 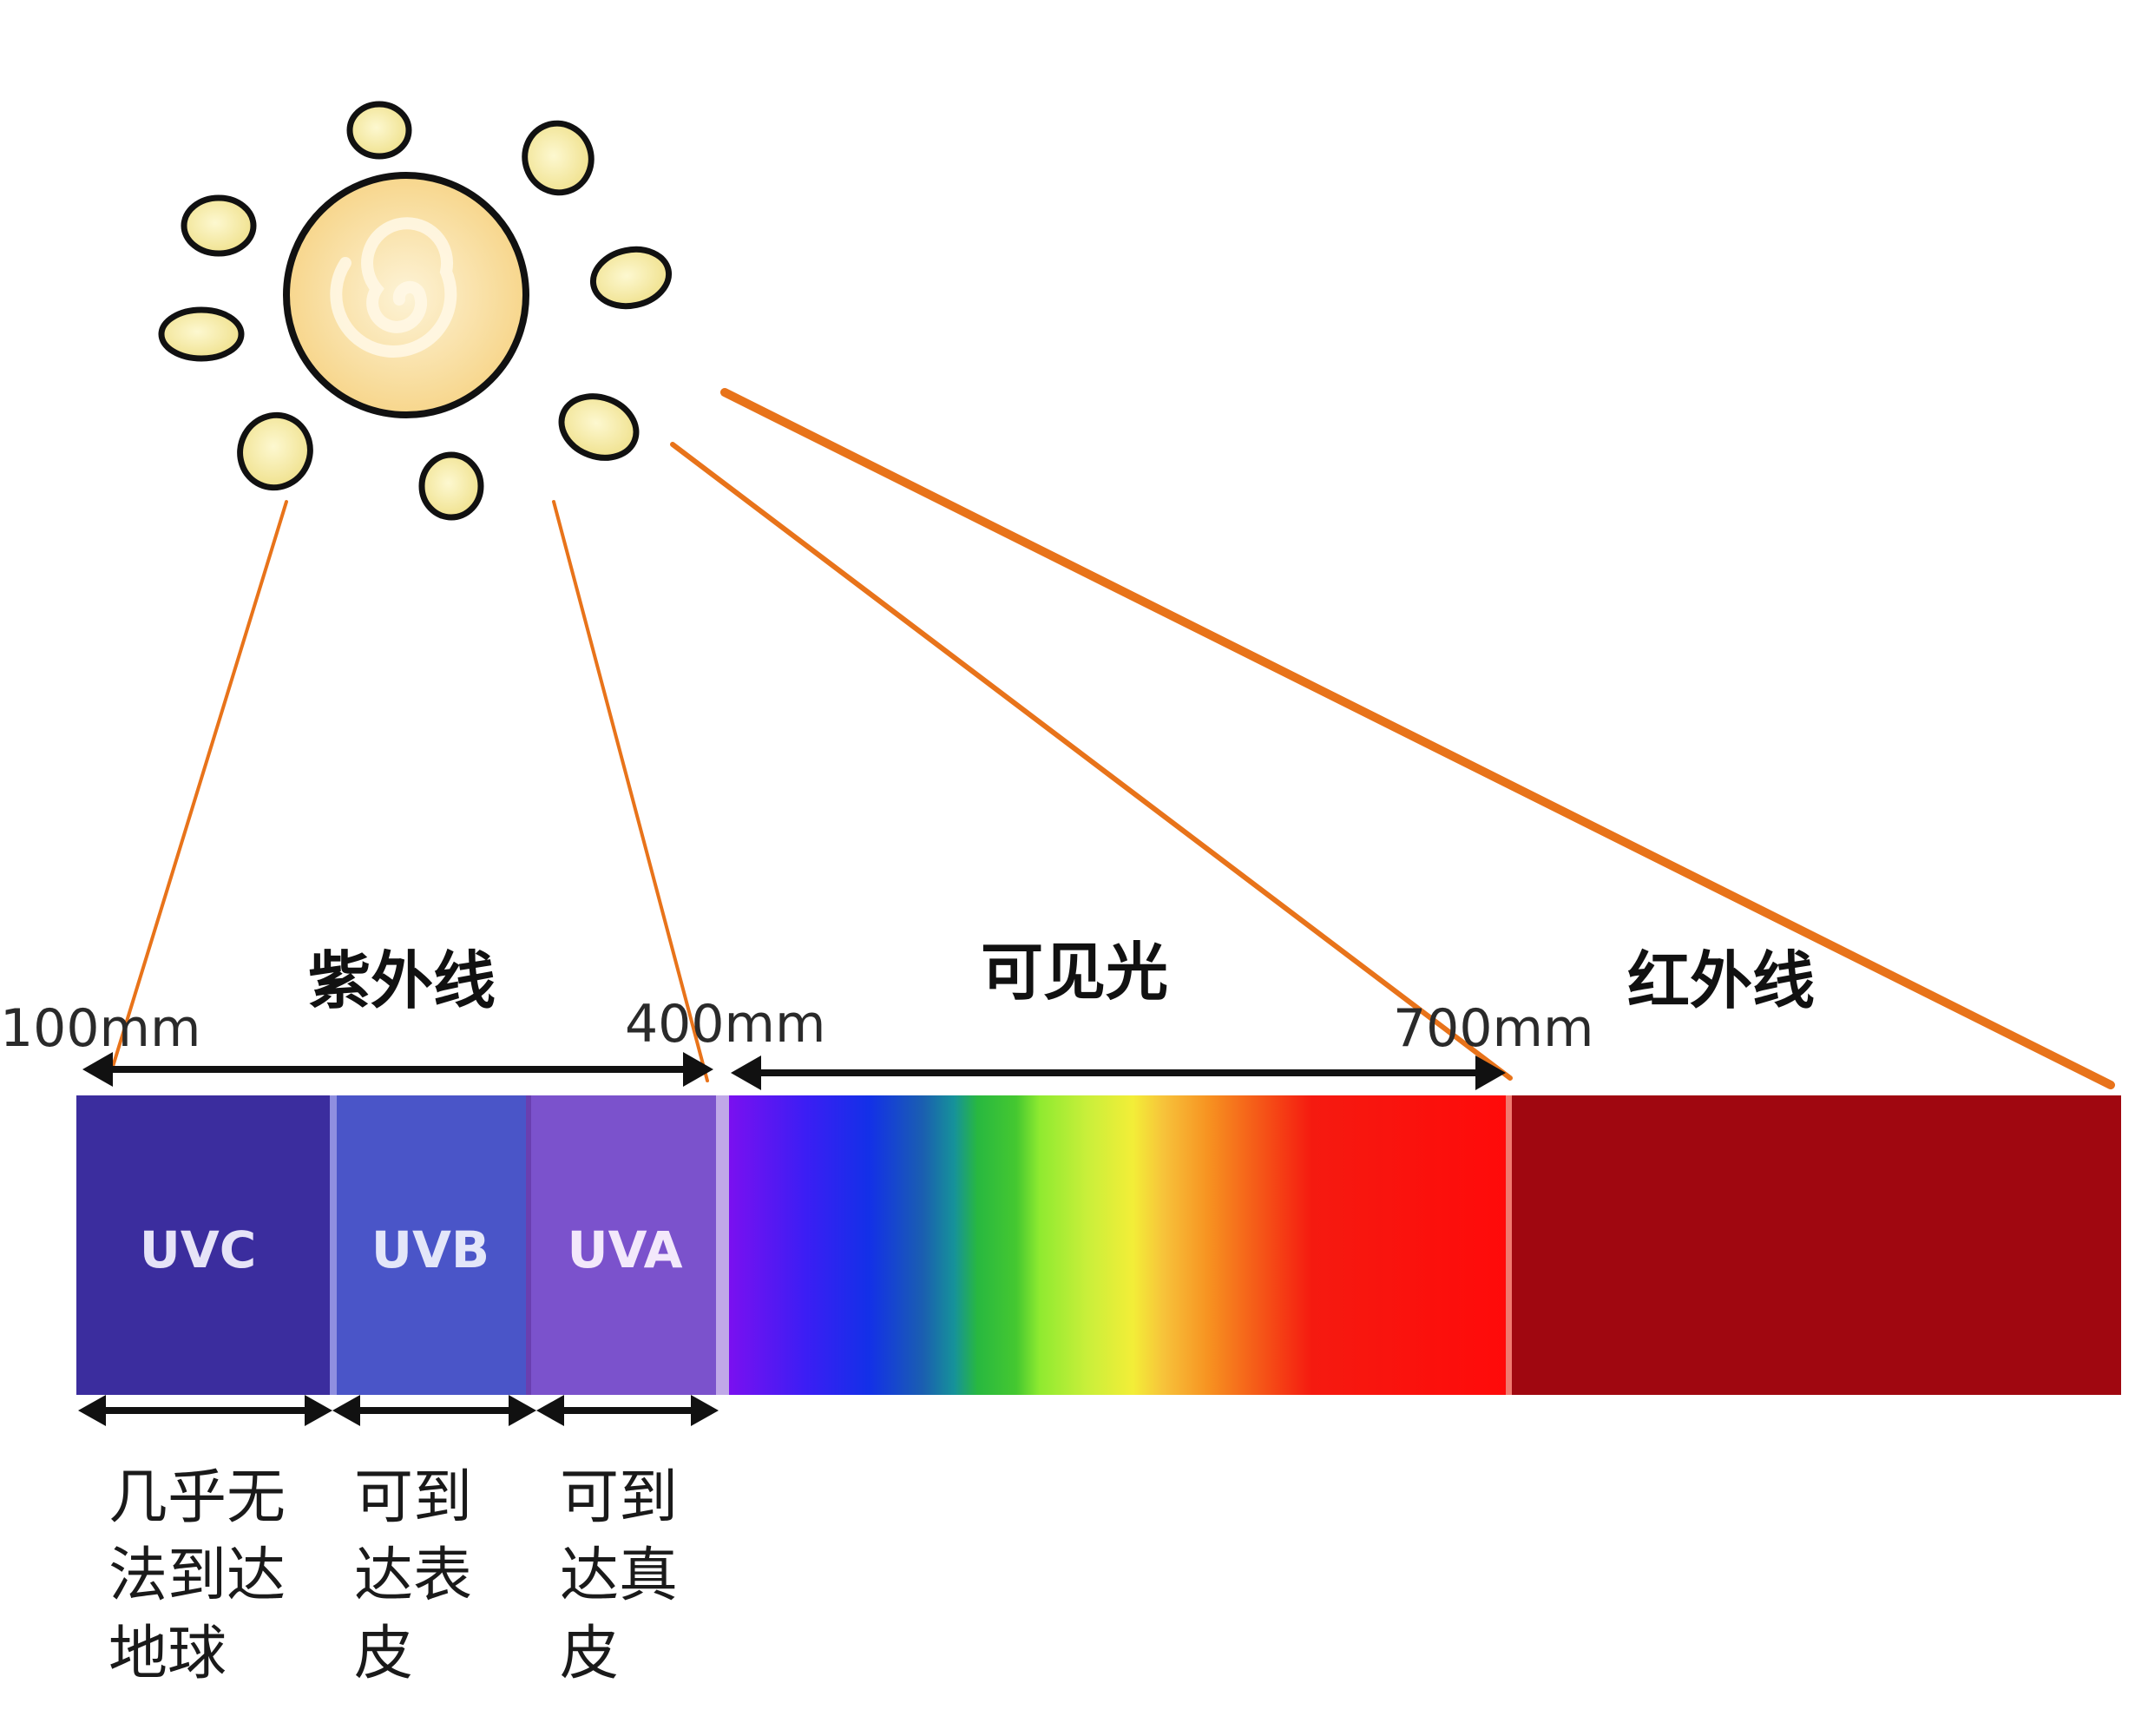 I want to click on uva-note-line: 达真, so click(x=619, y=1576).